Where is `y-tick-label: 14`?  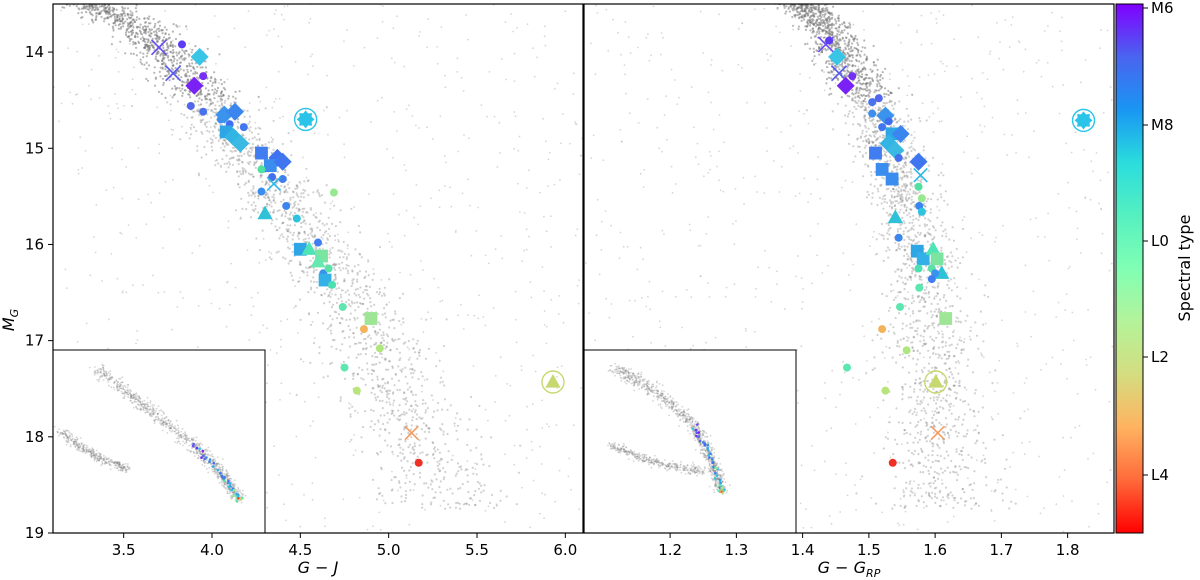 y-tick-label: 14 is located at coordinates (34, 52).